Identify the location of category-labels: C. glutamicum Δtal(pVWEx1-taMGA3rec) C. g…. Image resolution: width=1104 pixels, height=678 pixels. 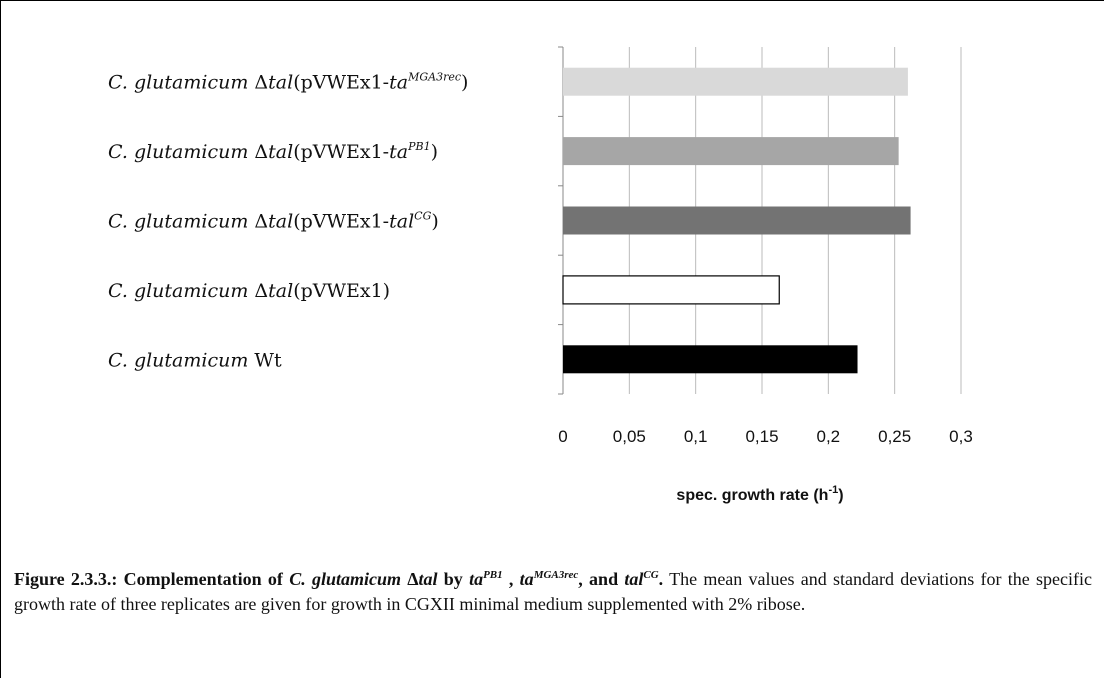
(288, 221).